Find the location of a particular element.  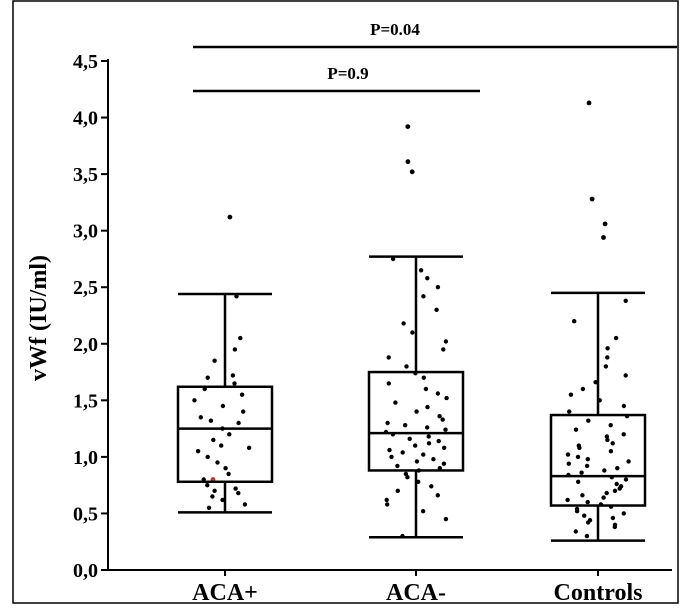

p-value-label: P=0.9 is located at coordinates (347, 73).